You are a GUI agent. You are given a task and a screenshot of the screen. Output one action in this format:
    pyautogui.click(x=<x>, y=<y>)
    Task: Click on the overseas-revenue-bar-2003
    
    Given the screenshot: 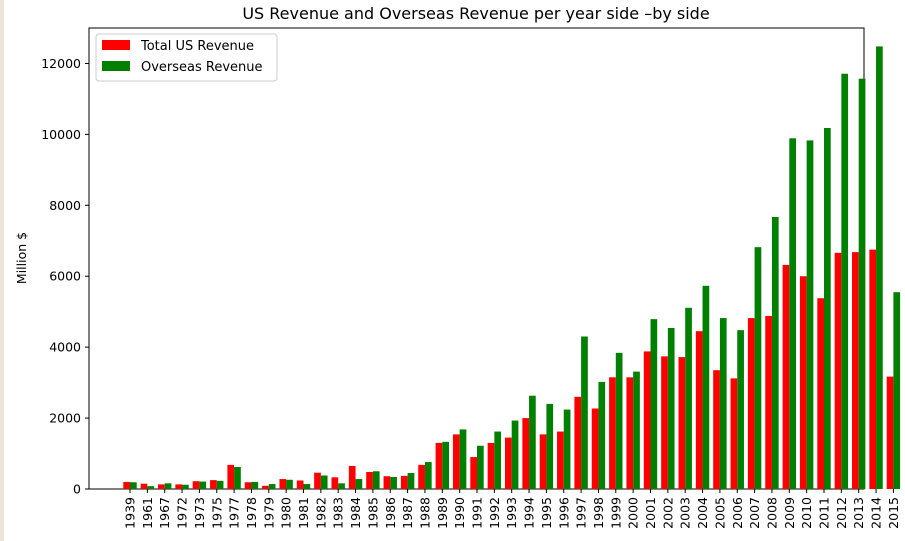 What is the action you would take?
    pyautogui.click(x=688, y=398)
    